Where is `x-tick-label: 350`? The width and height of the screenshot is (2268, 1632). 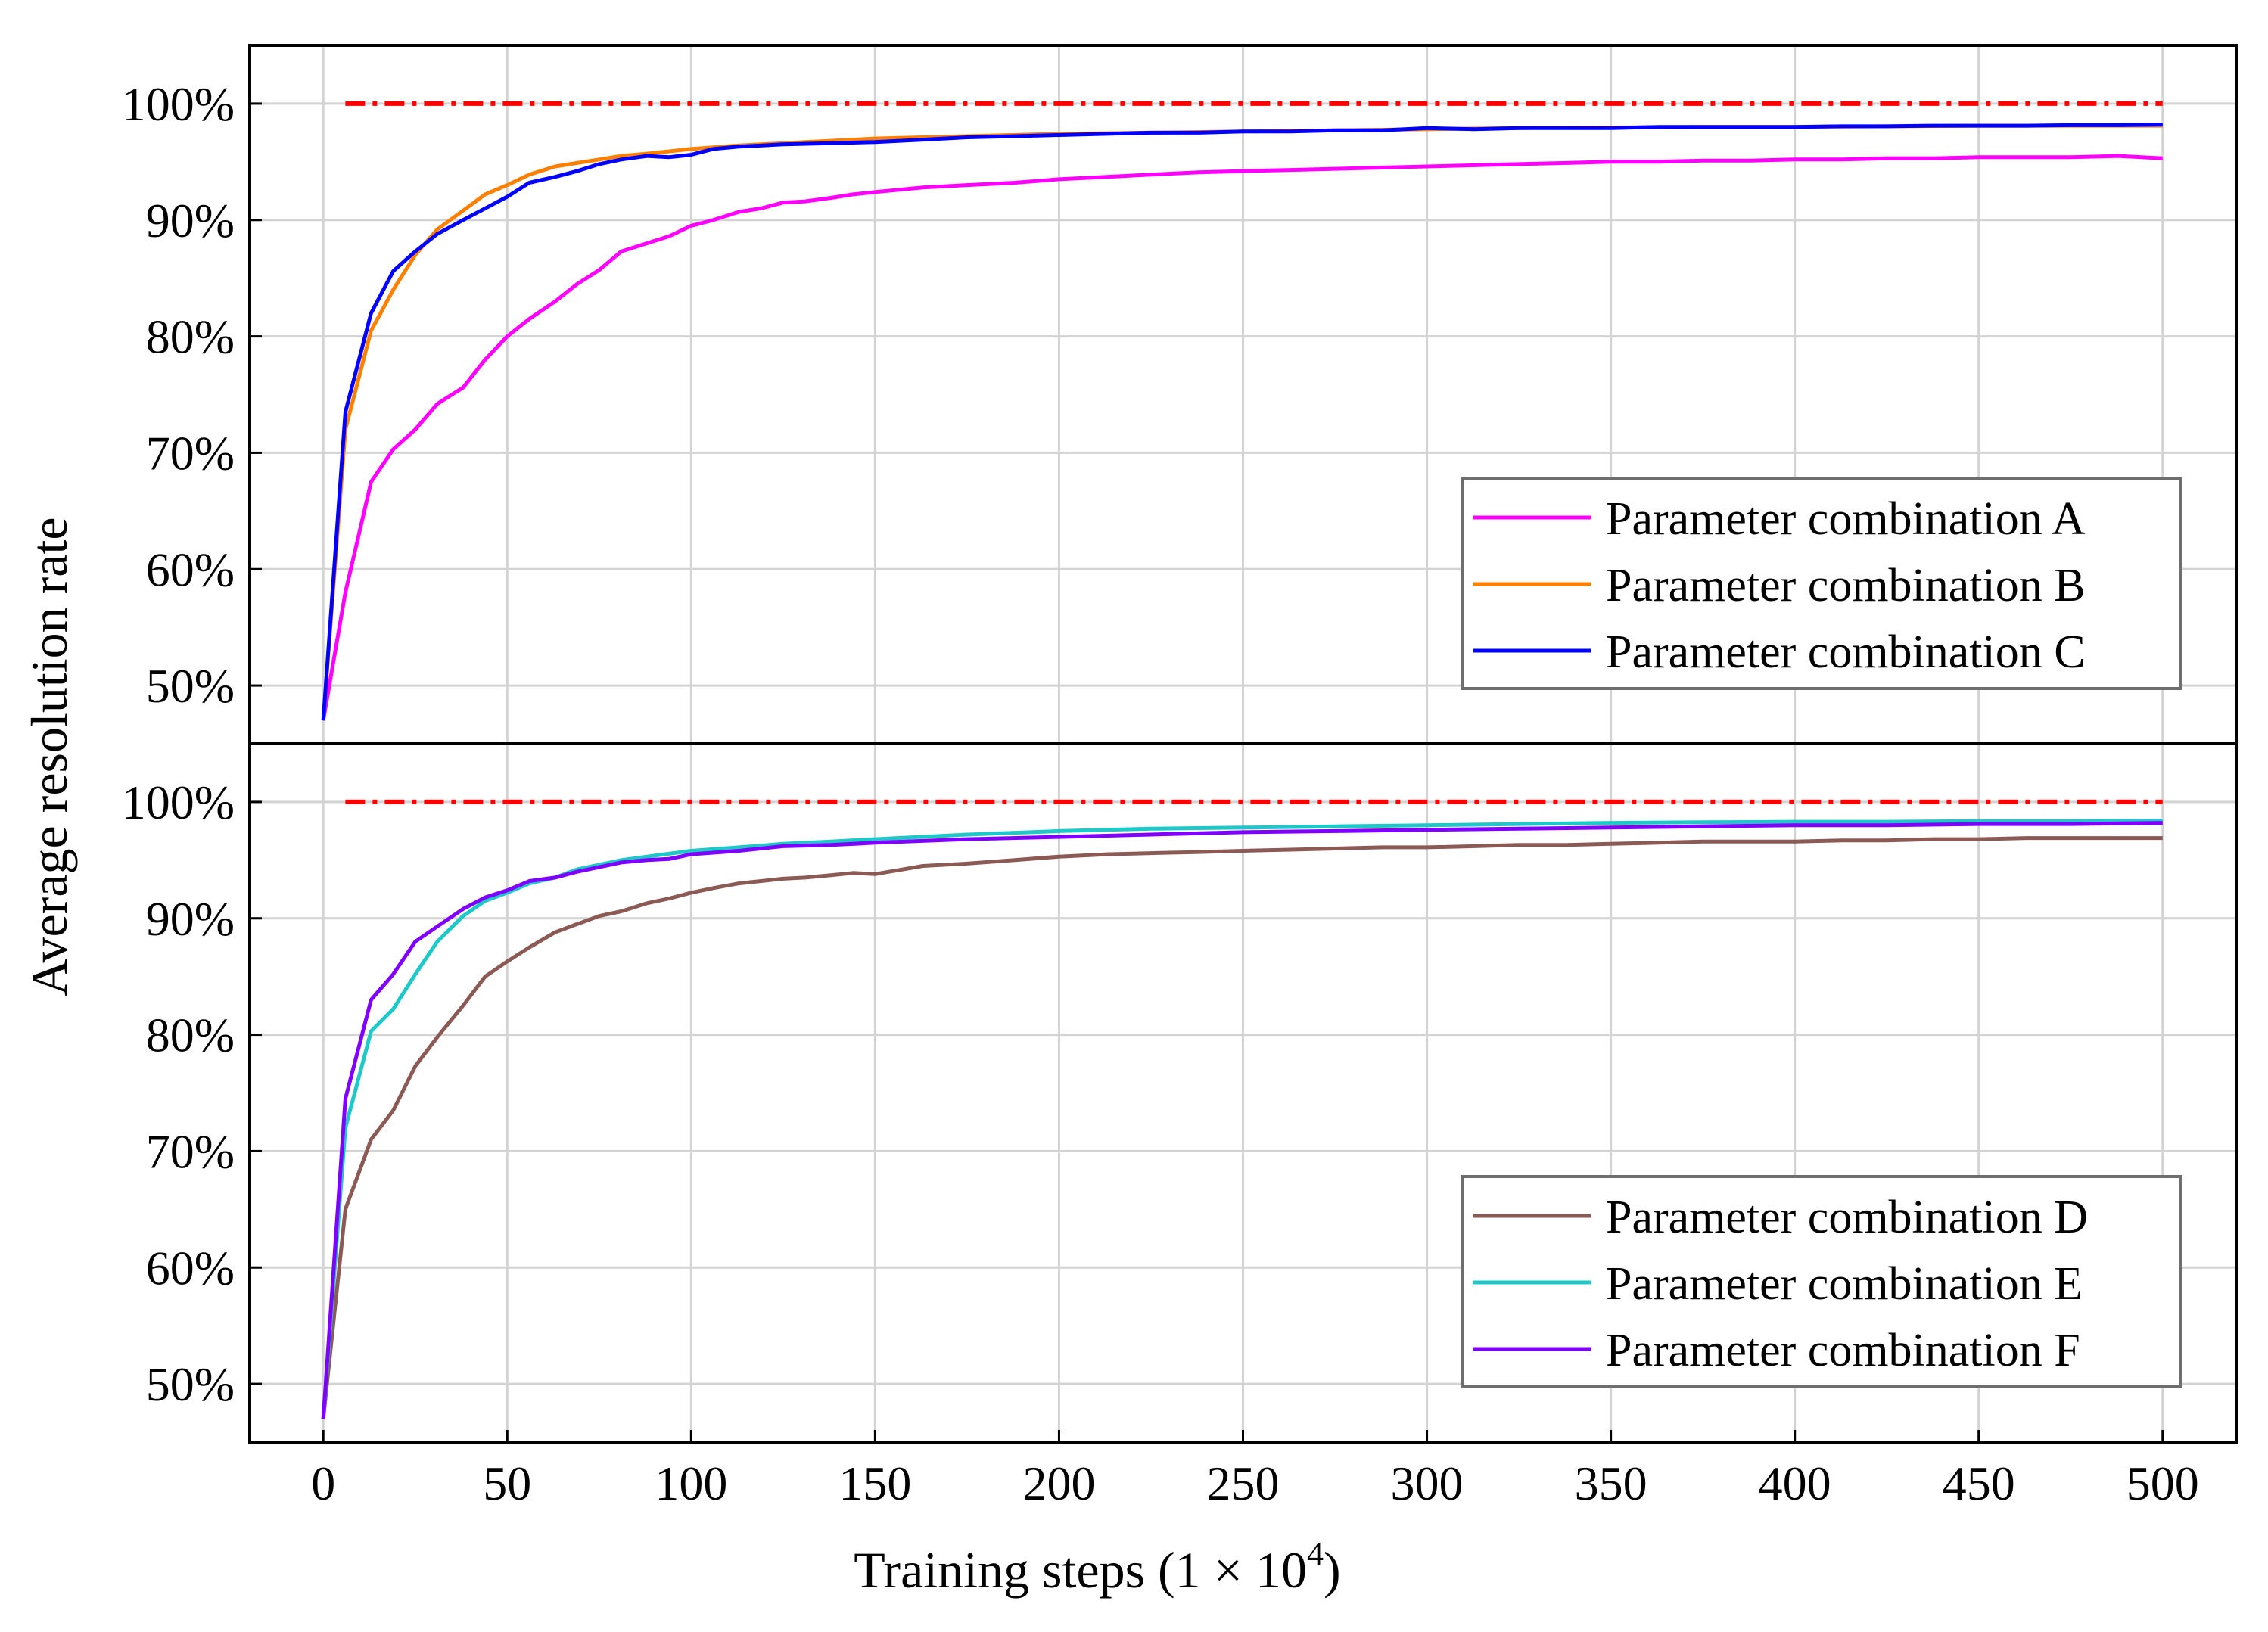
x-tick-label: 350 is located at coordinates (1611, 1483).